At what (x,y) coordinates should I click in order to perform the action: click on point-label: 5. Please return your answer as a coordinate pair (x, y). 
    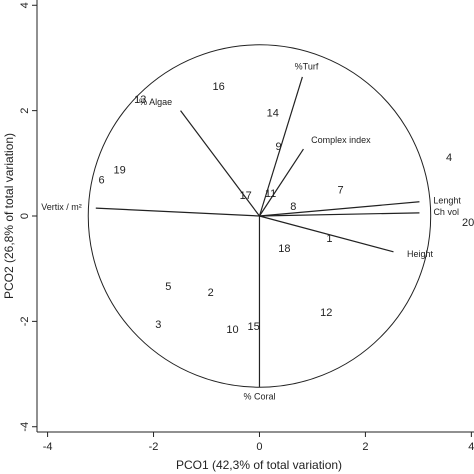
    Looking at the image, I should click on (168, 287).